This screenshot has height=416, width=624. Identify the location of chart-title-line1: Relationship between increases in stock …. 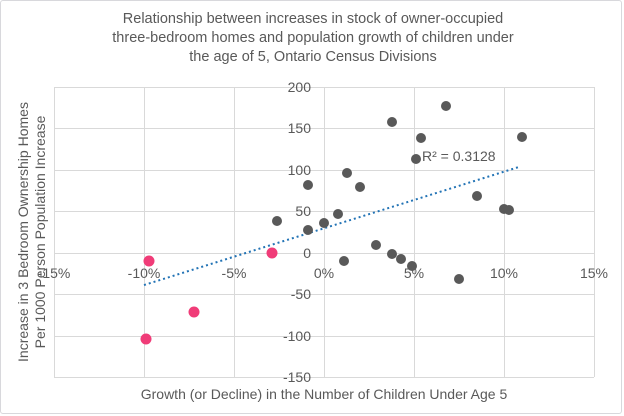
(313, 19).